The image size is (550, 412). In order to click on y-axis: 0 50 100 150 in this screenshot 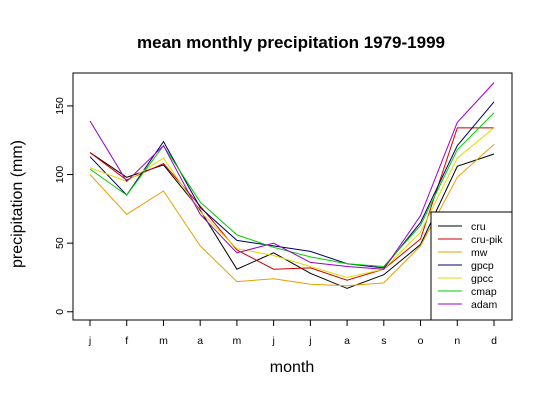, I will do `click(63, 206)`.